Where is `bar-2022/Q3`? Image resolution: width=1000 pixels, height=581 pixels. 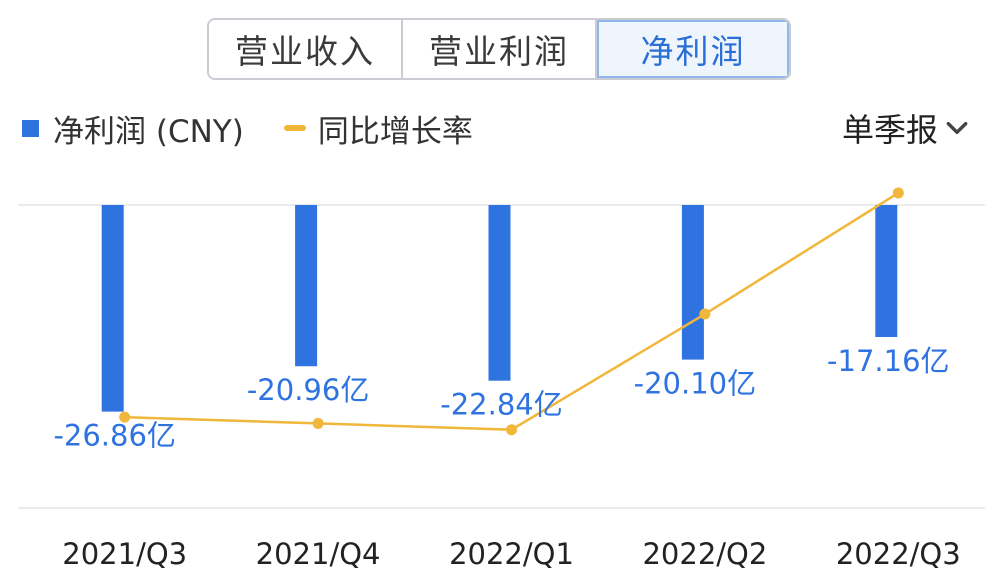
bar-2022/Q3 is located at coordinates (886, 271).